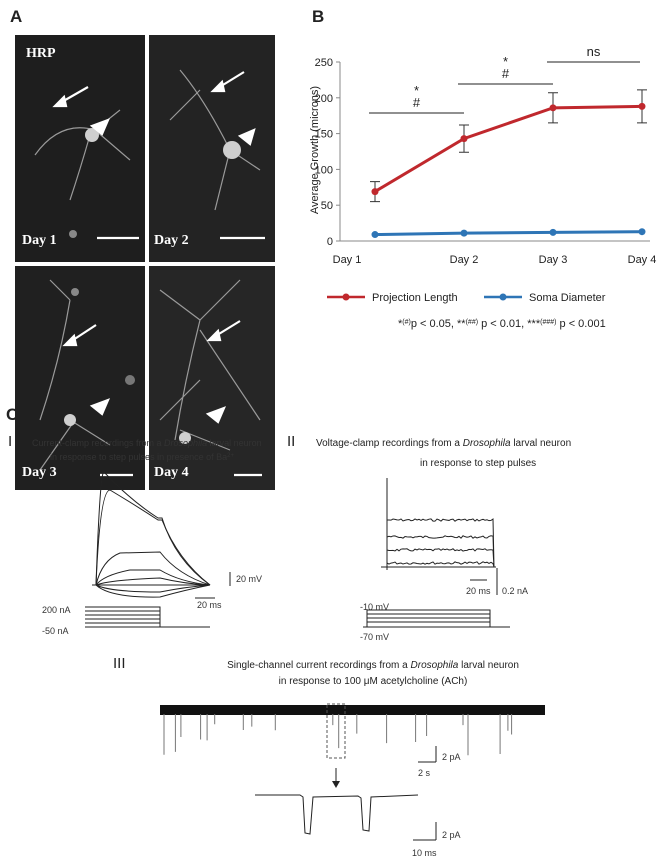 The width and height of the screenshot is (667, 860). Describe the element at coordinates (41, 53) in the screenshot. I see `stain-label: HRP` at that location.